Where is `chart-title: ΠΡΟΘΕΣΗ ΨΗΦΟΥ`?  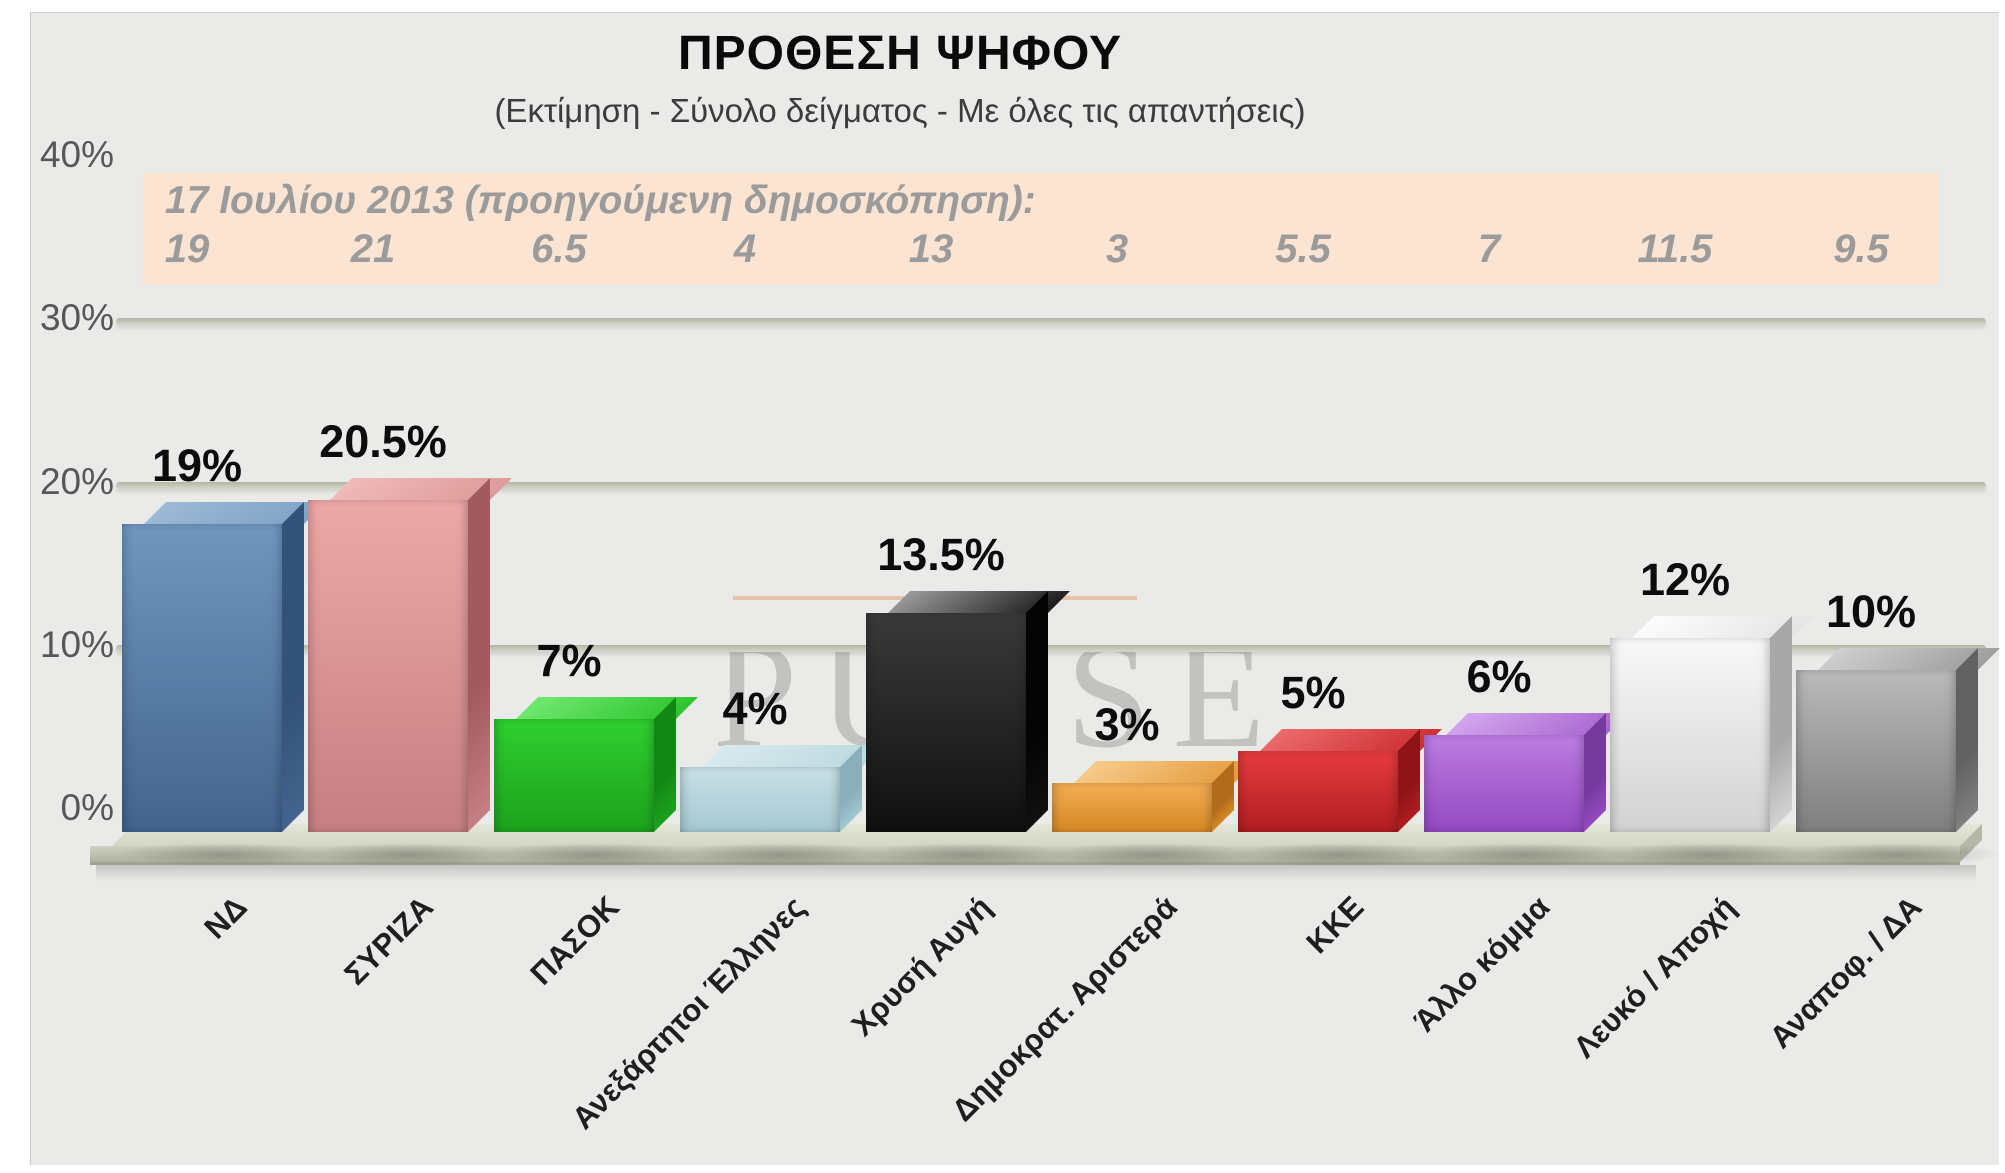 chart-title: ΠΡΟΘΕΣΗ ΨΗΦΟΥ is located at coordinates (900, 53).